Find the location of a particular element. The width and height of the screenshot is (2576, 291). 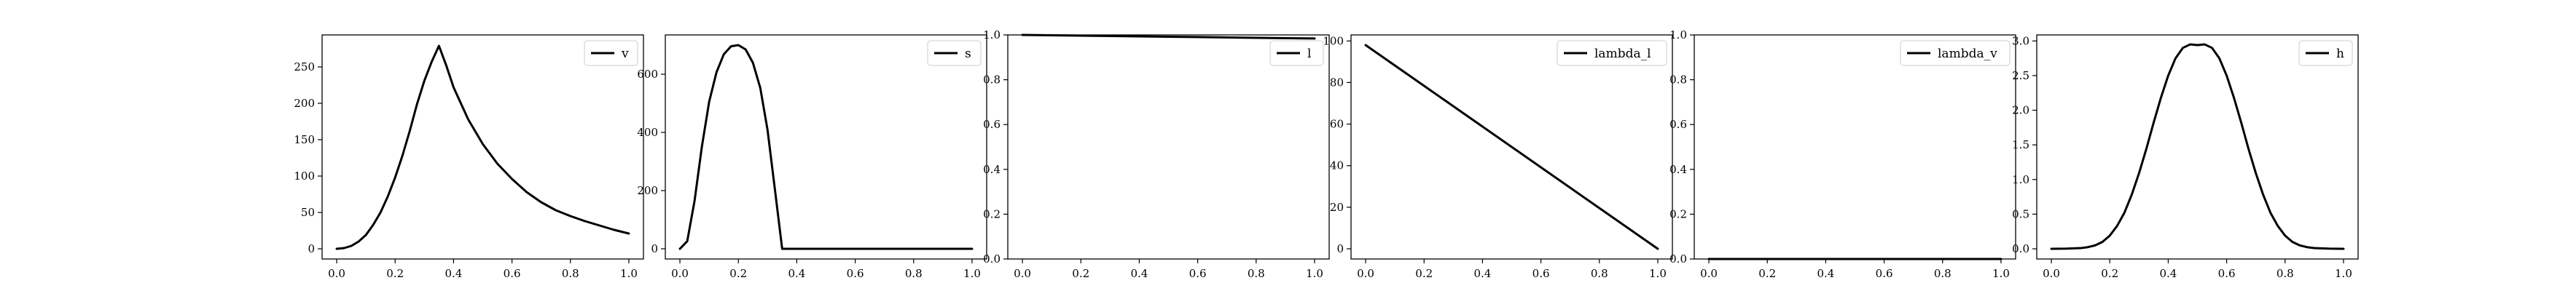

y-tick-label: 40 is located at coordinates (1337, 165).